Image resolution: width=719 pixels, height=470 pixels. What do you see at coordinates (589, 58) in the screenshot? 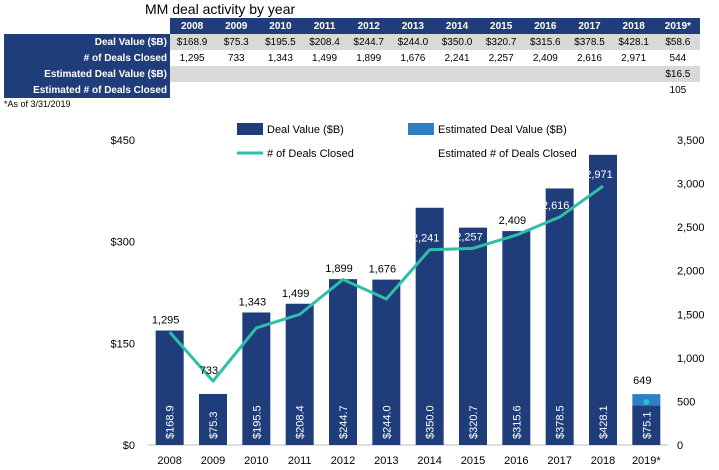
I see `table-cell: 2,616` at bounding box center [589, 58].